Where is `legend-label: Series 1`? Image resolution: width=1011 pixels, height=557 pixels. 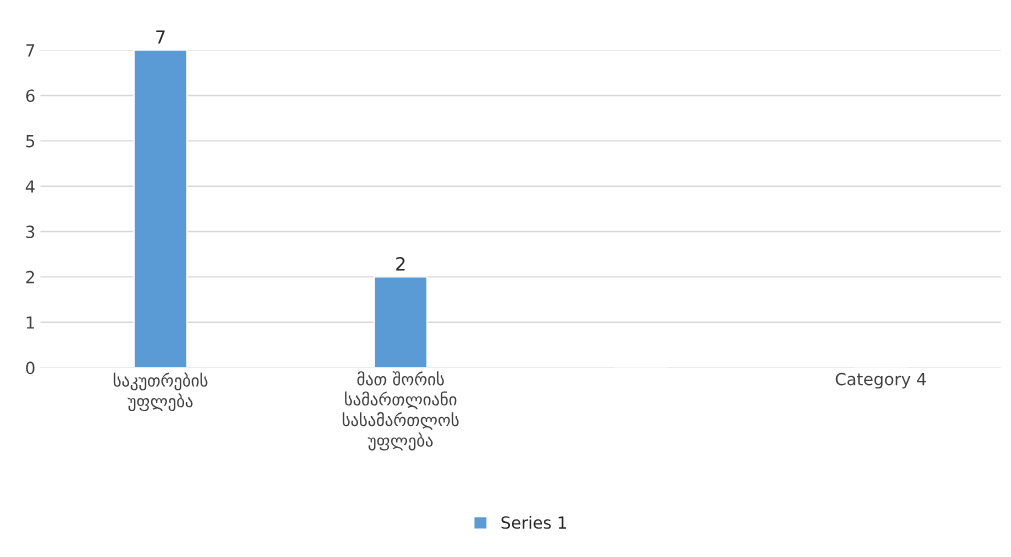
legend-label: Series 1 is located at coordinates (534, 522).